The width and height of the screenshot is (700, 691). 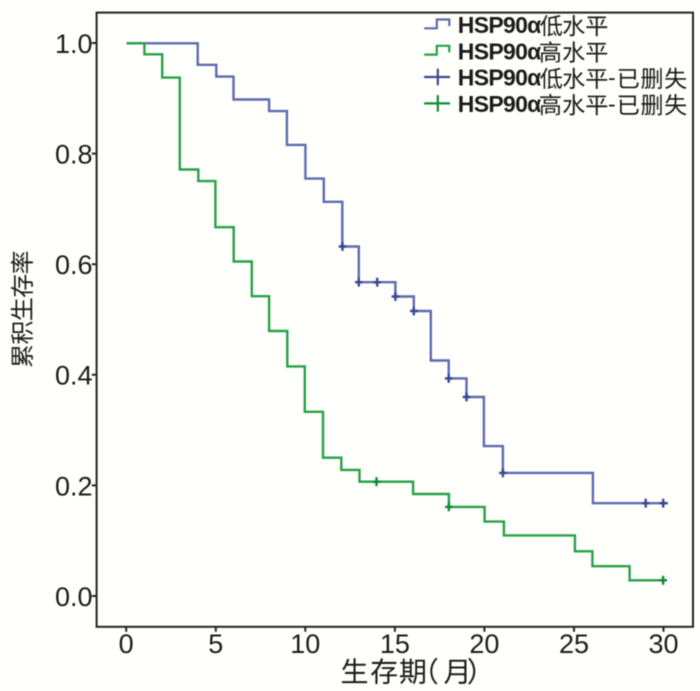 I want to click on svg-text: 25, so click(x=574, y=644).